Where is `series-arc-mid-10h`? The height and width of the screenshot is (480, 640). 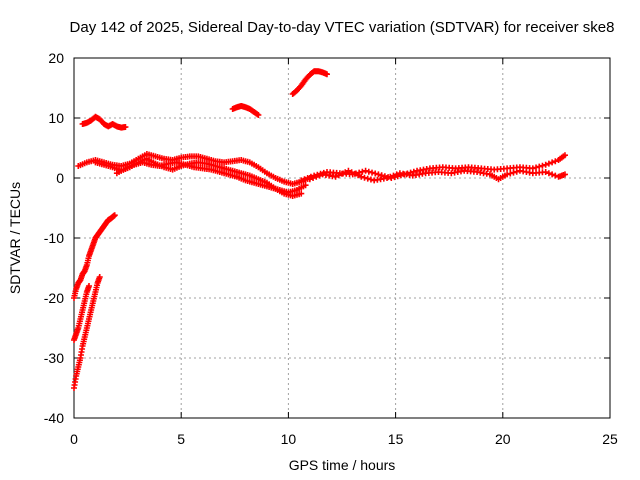 series-arc-mid-10h is located at coordinates (309, 82).